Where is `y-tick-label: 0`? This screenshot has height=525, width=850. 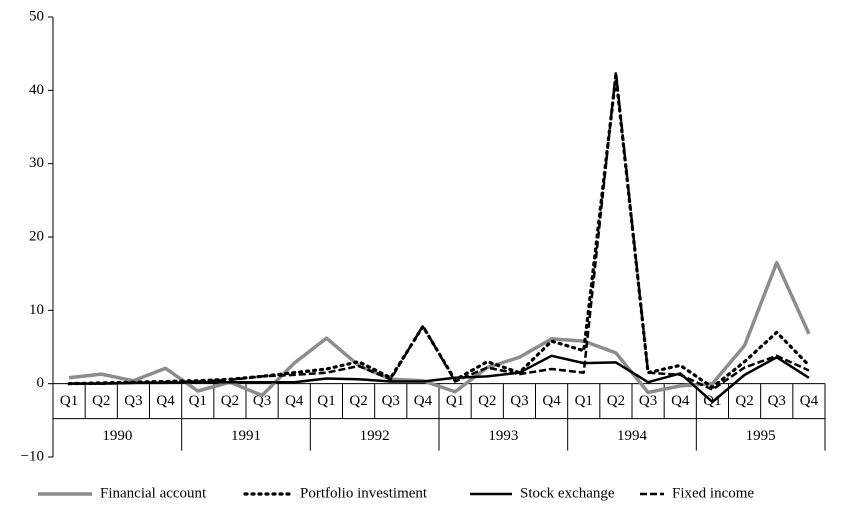
y-tick-label: 0 is located at coordinates (41, 383).